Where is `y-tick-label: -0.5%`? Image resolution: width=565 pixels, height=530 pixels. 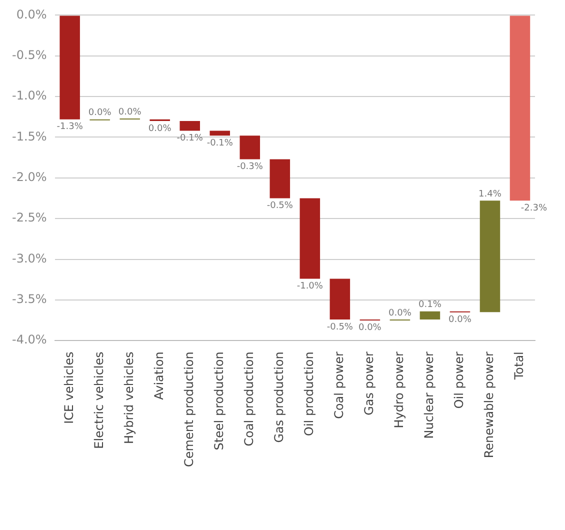 y-tick-label: -0.5% is located at coordinates (29, 55).